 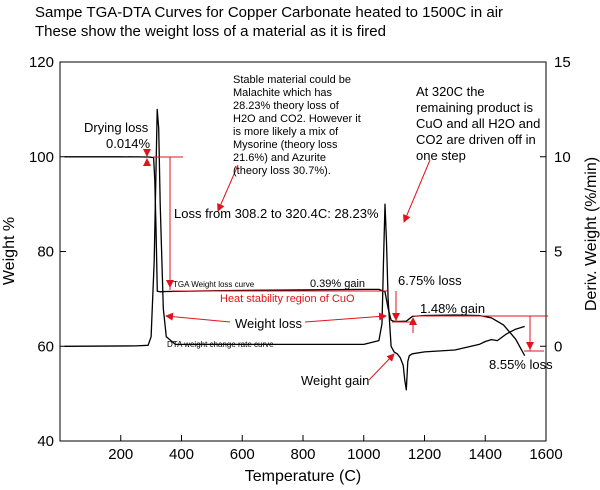 I want to click on tga-curve-label: TGA Weight loss curve, so click(x=214, y=284).